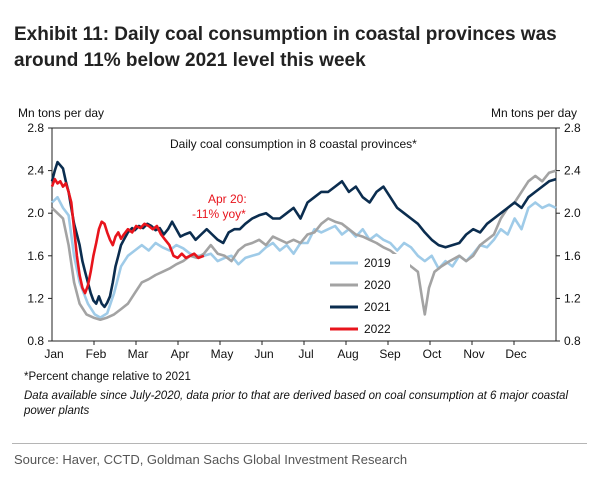  What do you see at coordinates (432, 354) in the screenshot?
I see `month-tick-label: Oct` at bounding box center [432, 354].